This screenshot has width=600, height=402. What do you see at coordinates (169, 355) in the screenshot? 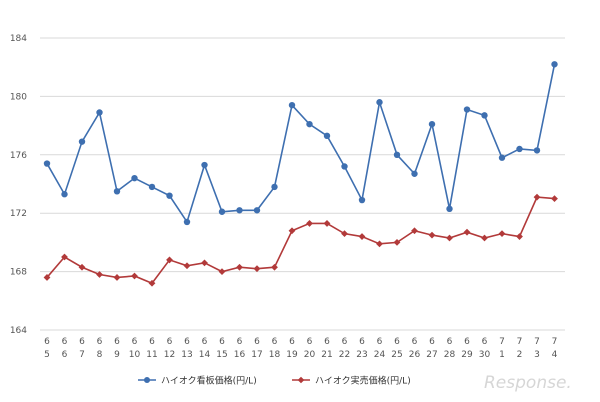
I see `x-tick-day: 12` at bounding box center [169, 355].